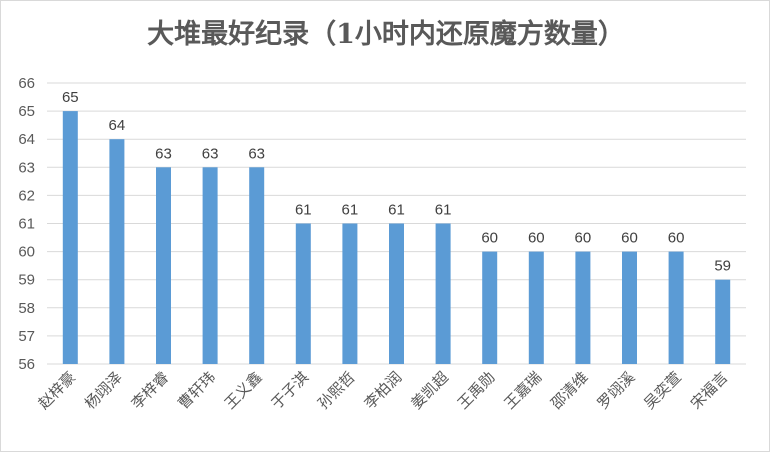 The width and height of the screenshot is (770, 453). What do you see at coordinates (616, 390) in the screenshot?
I see `x-category-label: 罗翊溪` at bounding box center [616, 390].